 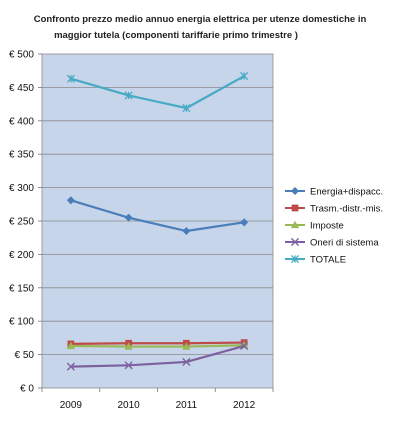 I want to click on y-tick-label: € 50, so click(x=25, y=355).